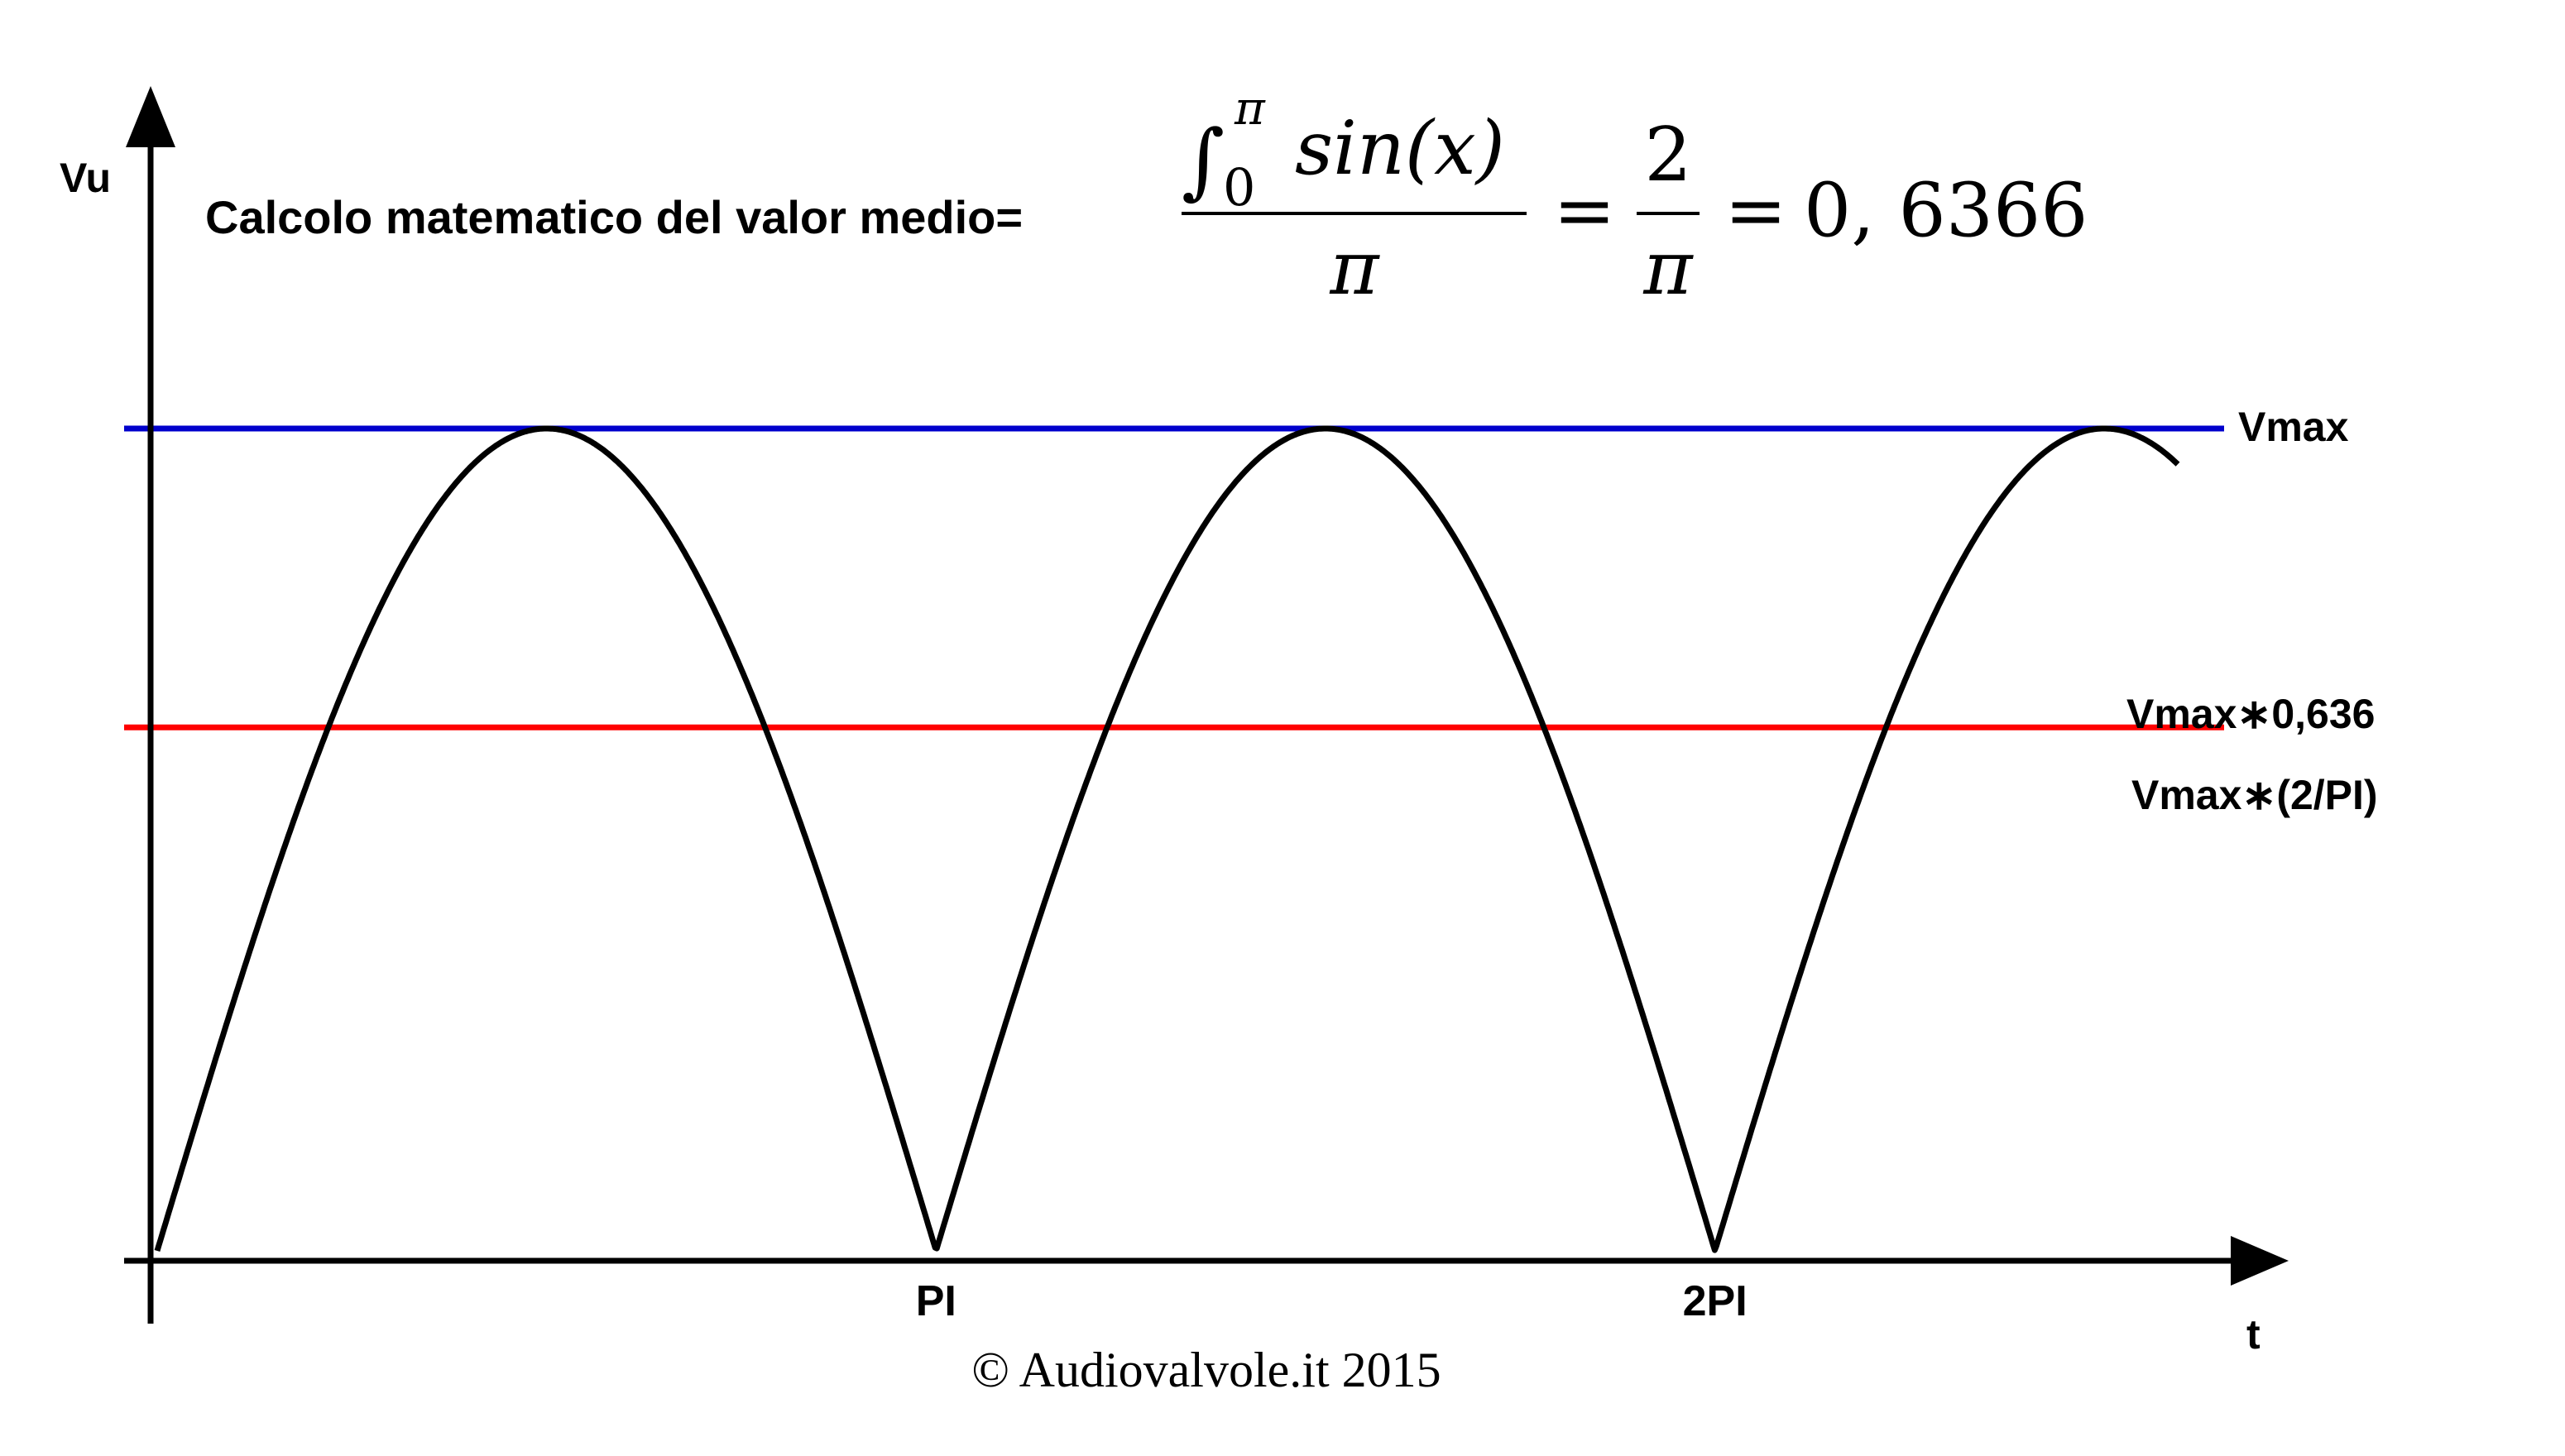 This screenshot has height=1456, width=2565. Describe the element at coordinates (2254, 795) in the screenshot. I see `mean-label-formula: Vmax∗(2/PI)` at that location.